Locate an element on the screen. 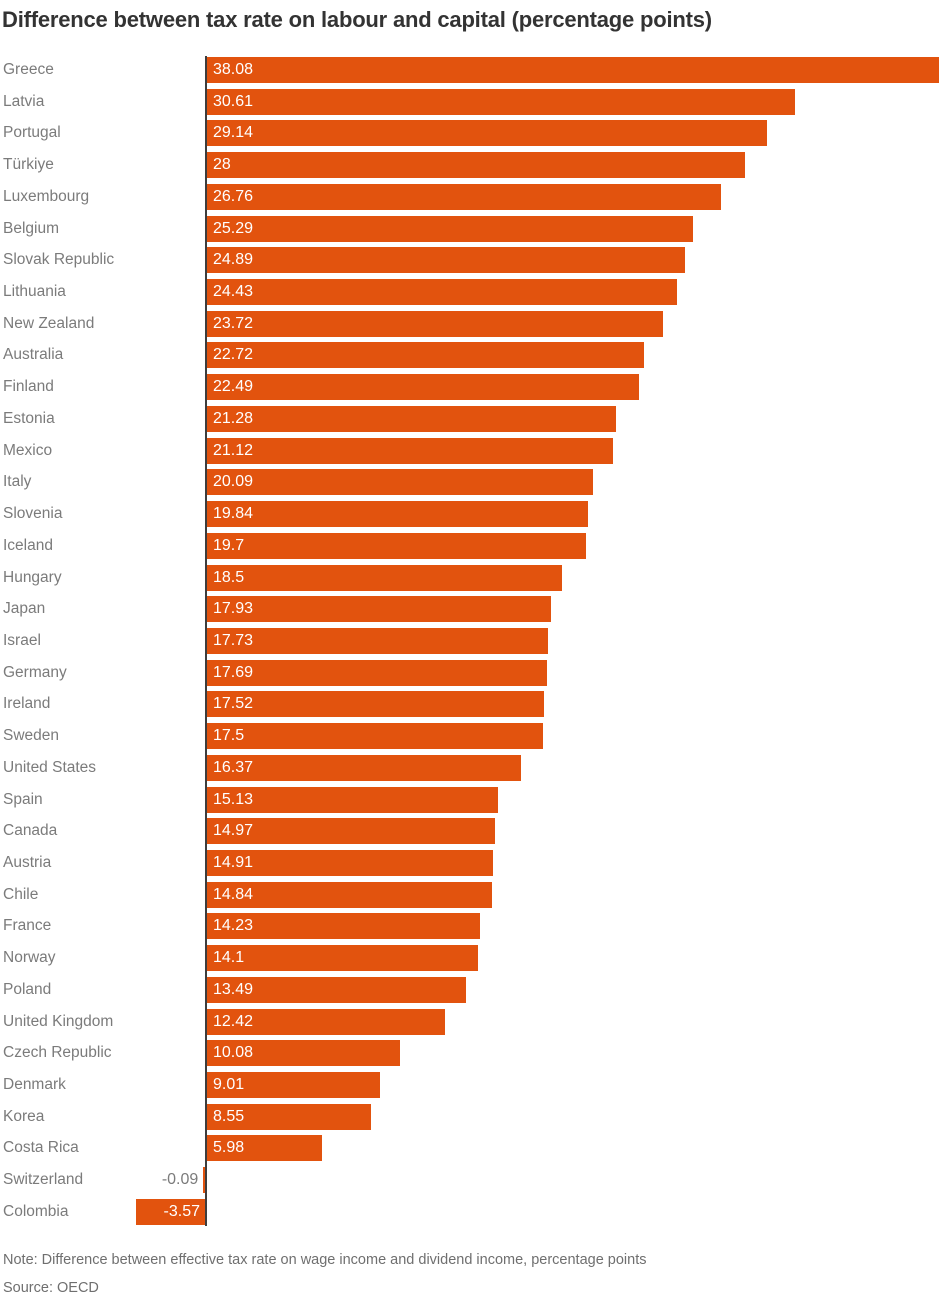 The image size is (939, 1300). value-label: 17.5 is located at coordinates (229, 736).